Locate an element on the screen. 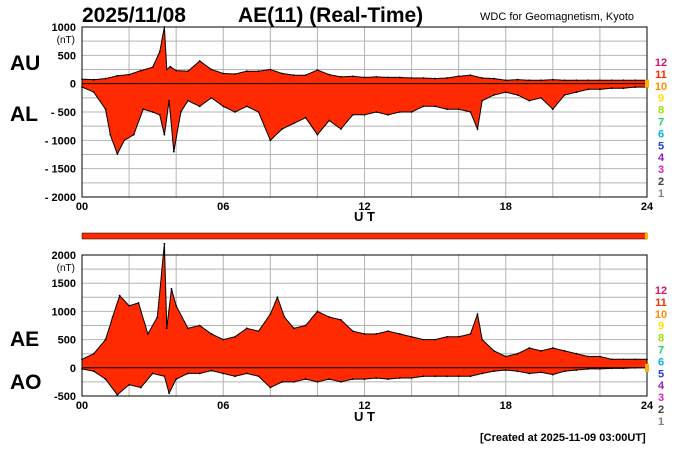 Image resolution: width=700 pixels, height=450 pixels. legend-number: 7 is located at coordinates (661, 351).